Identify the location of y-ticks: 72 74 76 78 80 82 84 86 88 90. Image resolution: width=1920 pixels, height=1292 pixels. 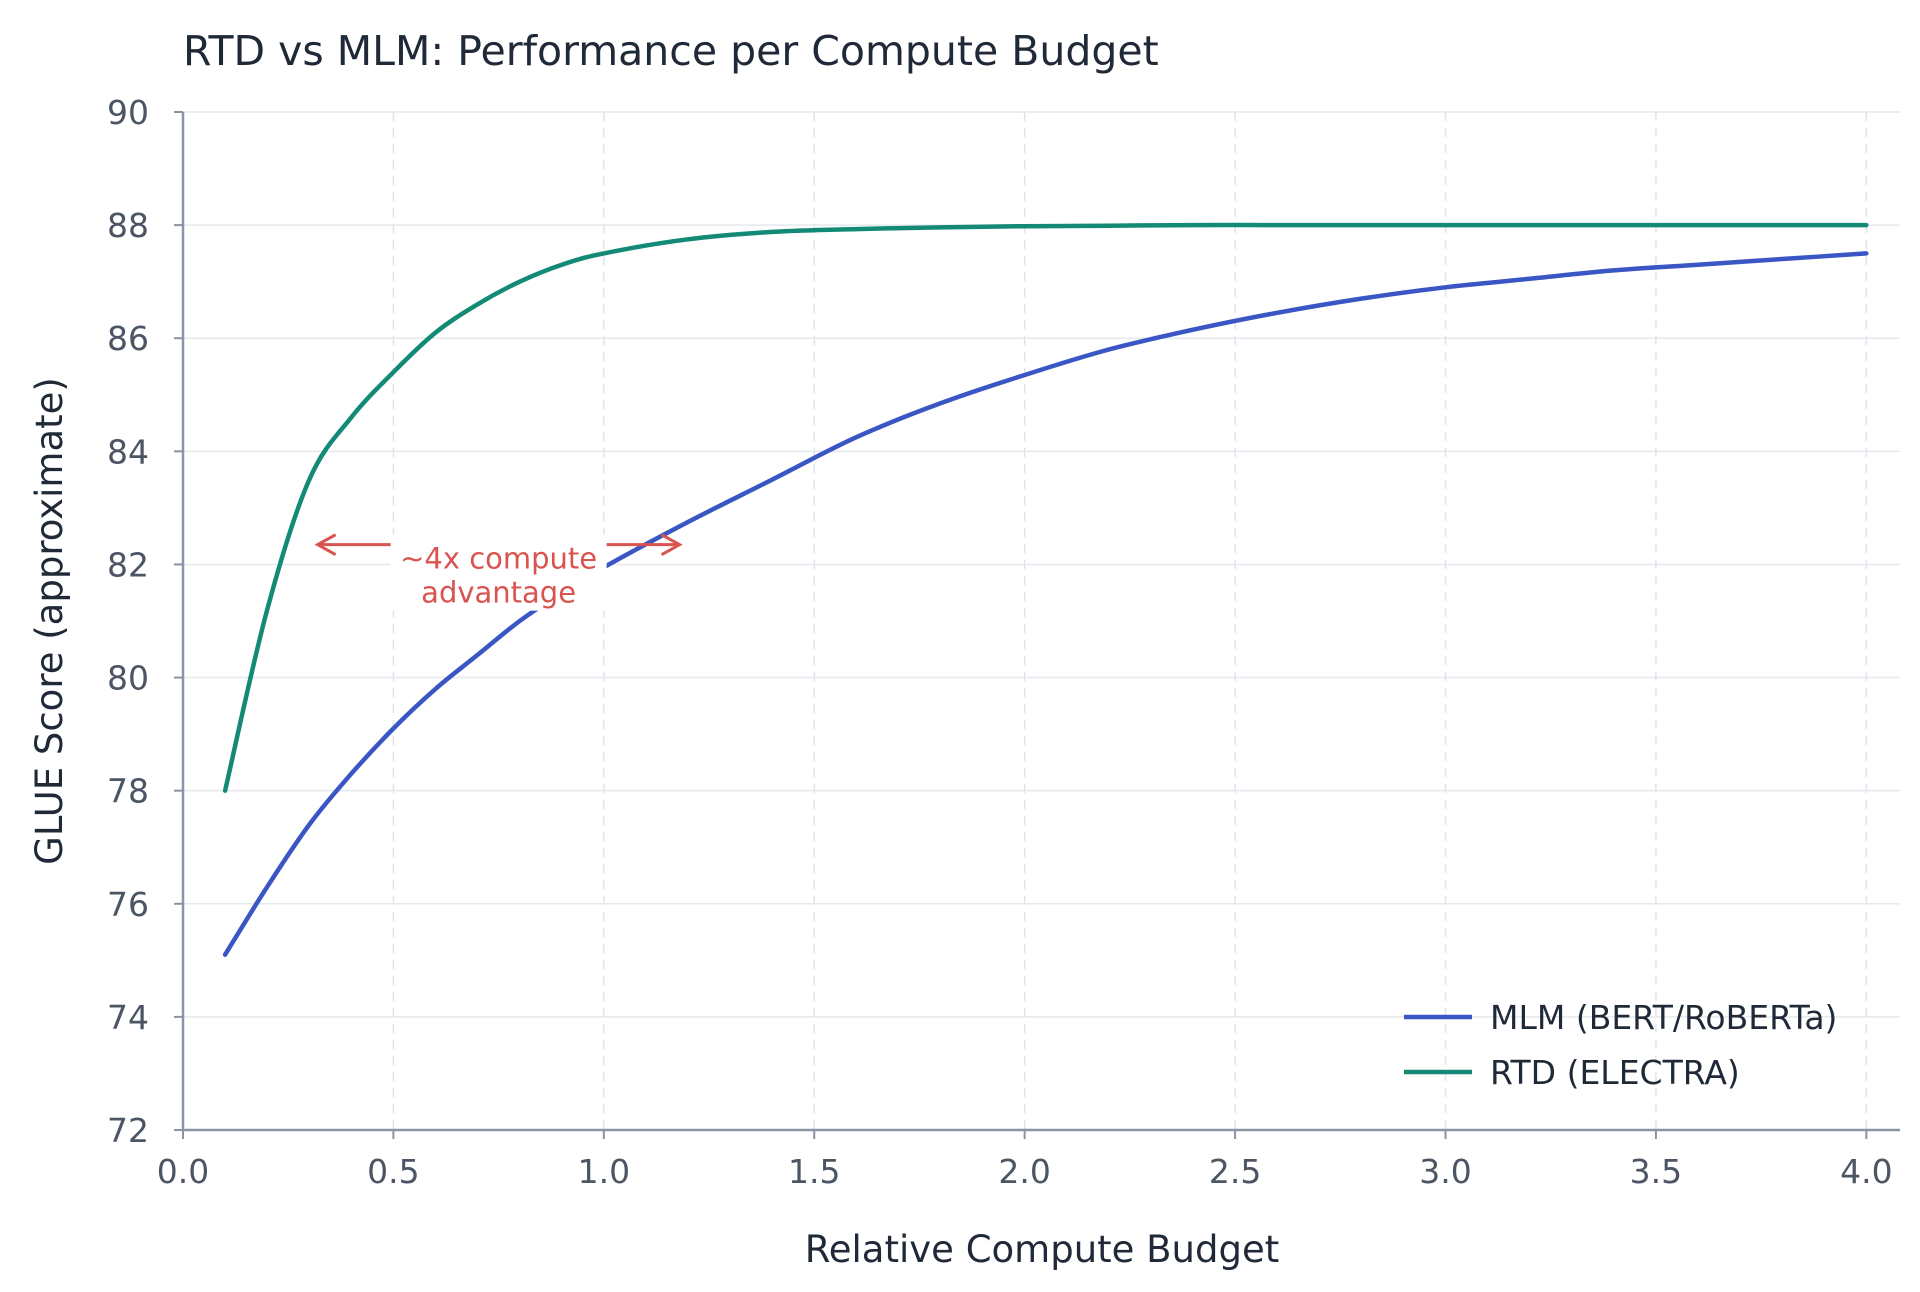
(145, 621).